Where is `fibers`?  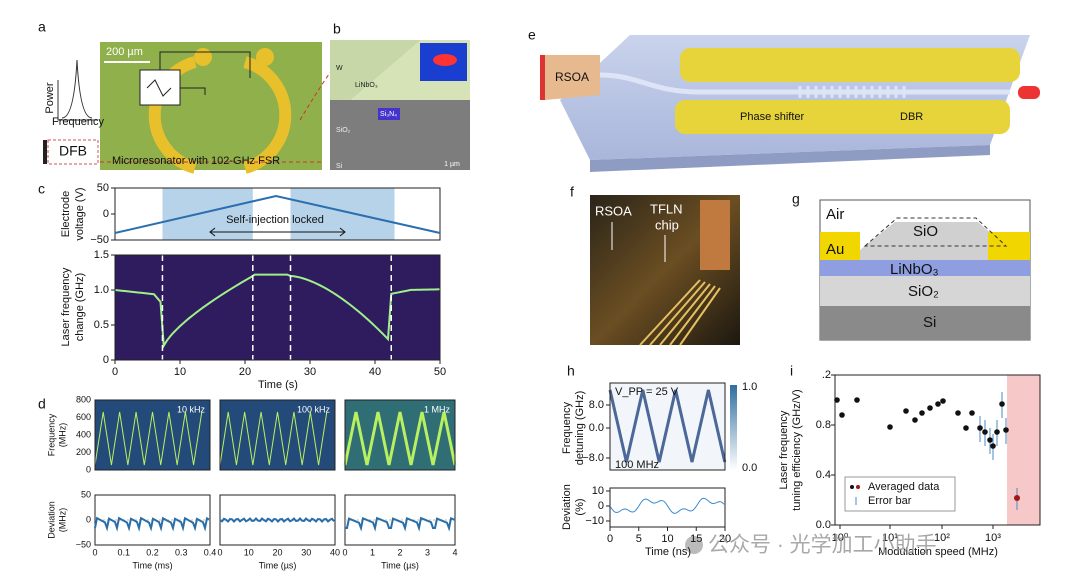 fibers is located at coordinates (680, 312).